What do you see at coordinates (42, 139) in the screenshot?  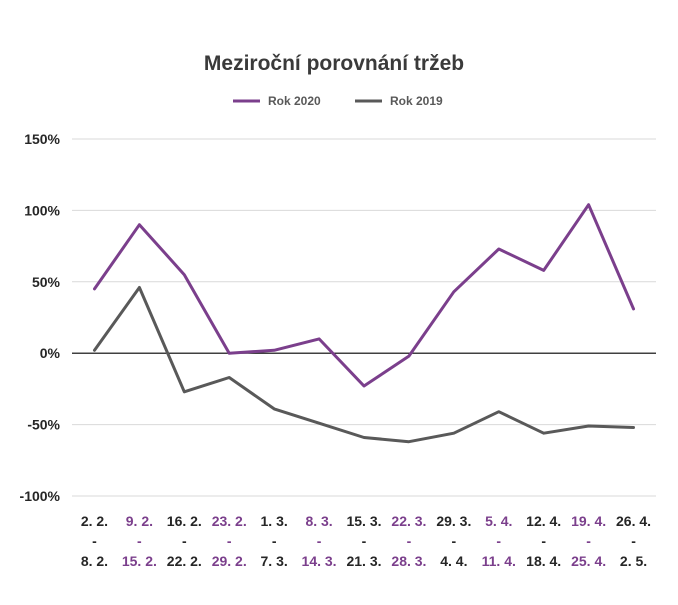 I see `y-tick-label: 150%` at bounding box center [42, 139].